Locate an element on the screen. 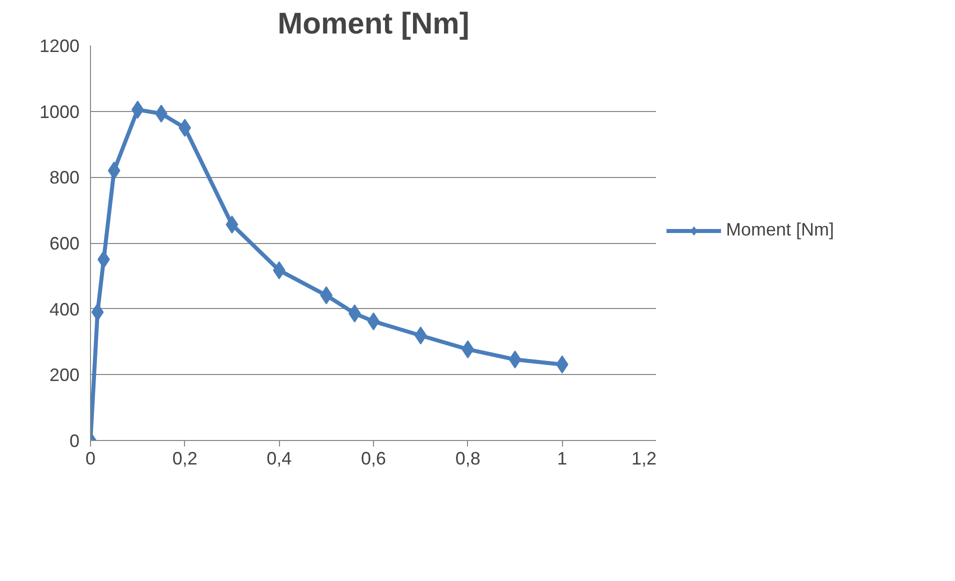 The height and width of the screenshot is (581, 955). y-tick-label: 1000 is located at coordinates (59, 112).